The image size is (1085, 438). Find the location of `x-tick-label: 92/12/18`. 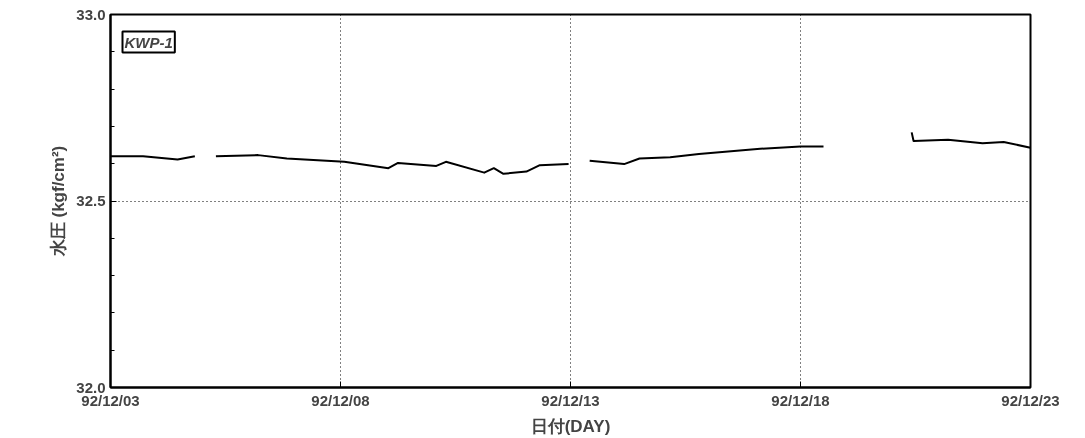

x-tick-label: 92/12/18 is located at coordinates (800, 400).